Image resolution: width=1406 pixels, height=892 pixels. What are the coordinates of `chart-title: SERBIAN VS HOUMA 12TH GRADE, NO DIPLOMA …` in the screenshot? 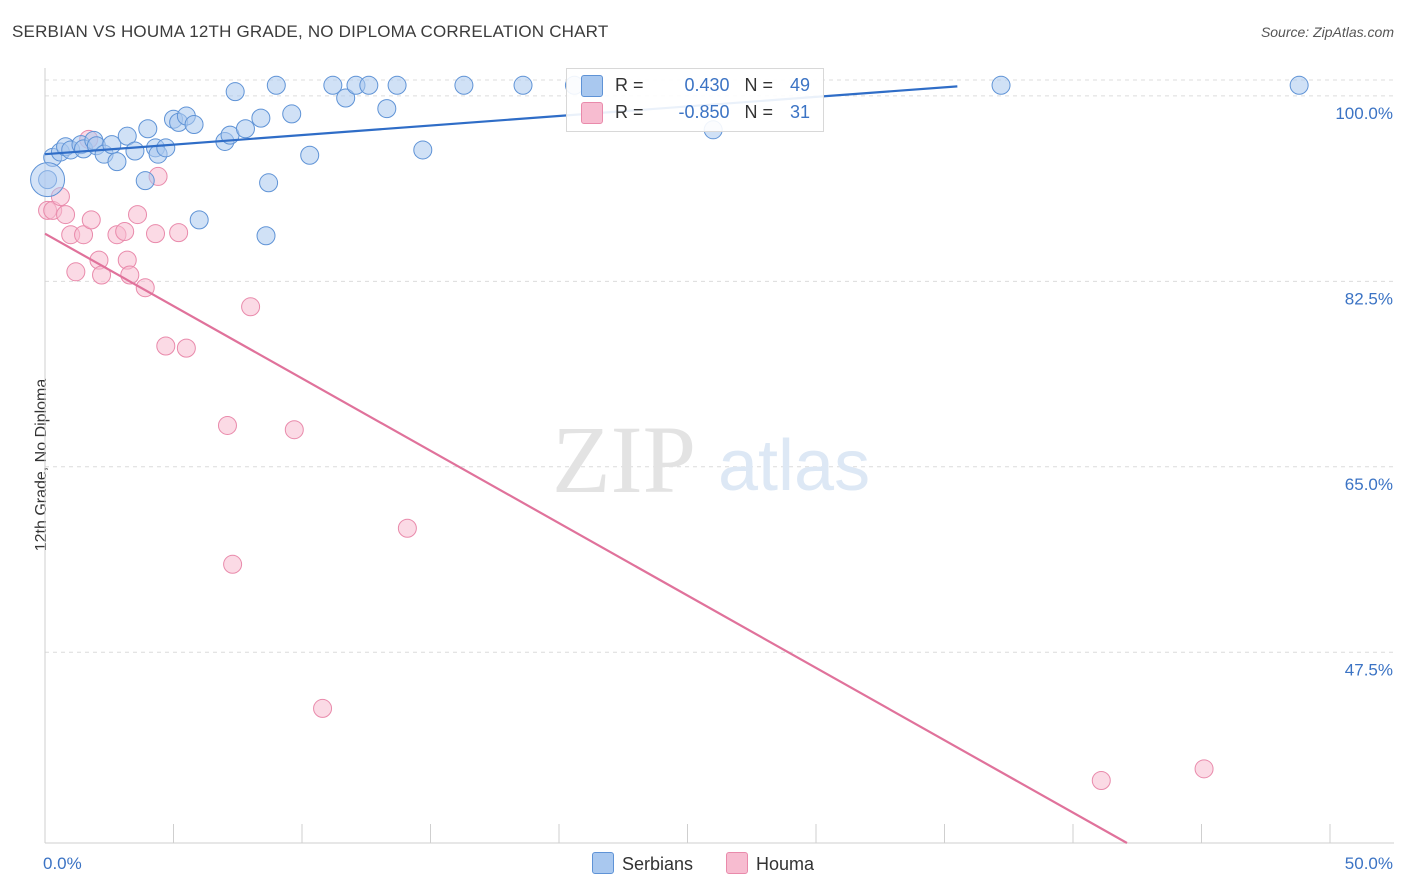 It's located at (310, 31).